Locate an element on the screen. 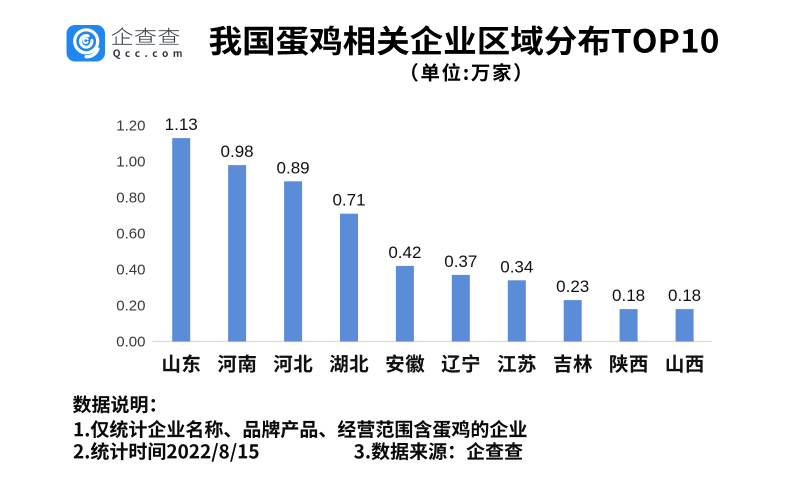 The image size is (800, 491). svg-text: 0.34 is located at coordinates (516, 266).